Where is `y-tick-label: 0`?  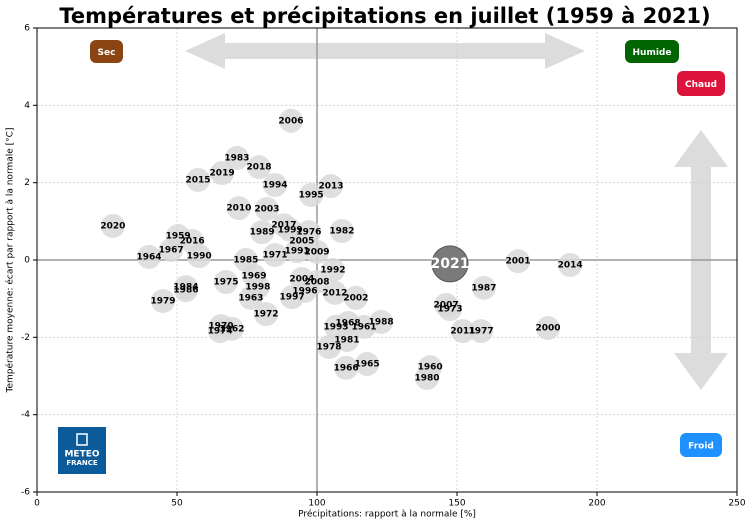
y-tick-label: 0 is located at coordinates (27, 261).